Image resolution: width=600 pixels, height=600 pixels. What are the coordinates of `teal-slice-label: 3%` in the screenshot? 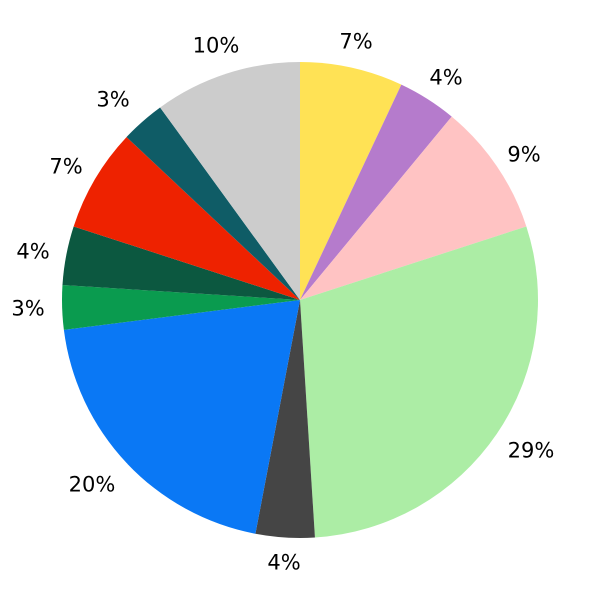 It's located at (113, 99).